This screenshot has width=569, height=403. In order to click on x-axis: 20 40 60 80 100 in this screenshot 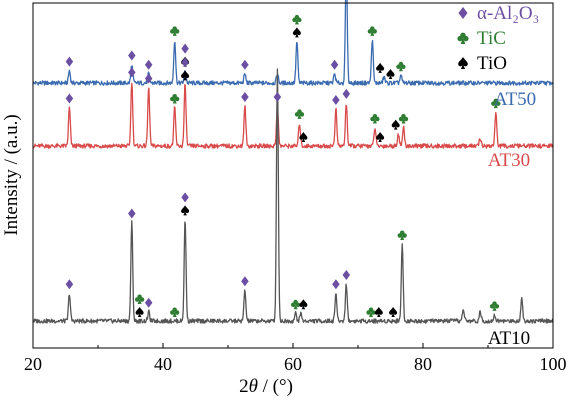, I will do `click(295, 358)`.